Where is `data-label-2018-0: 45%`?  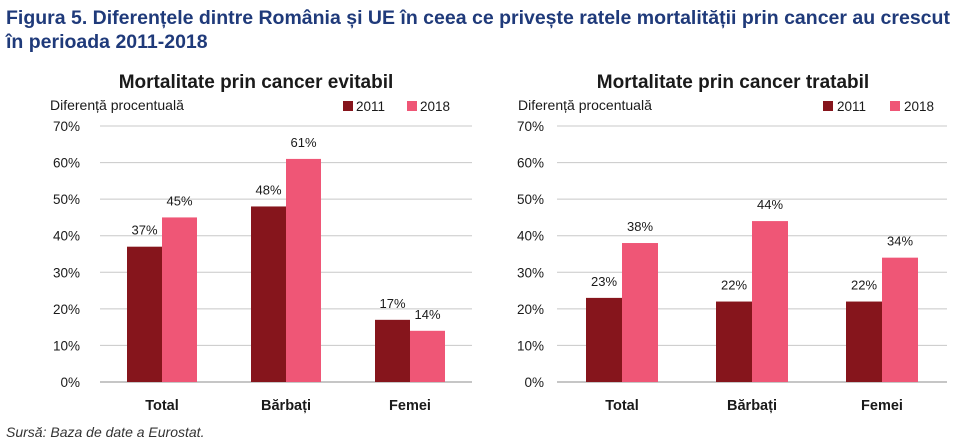
data-label-2018-0: 45% is located at coordinates (179, 200).